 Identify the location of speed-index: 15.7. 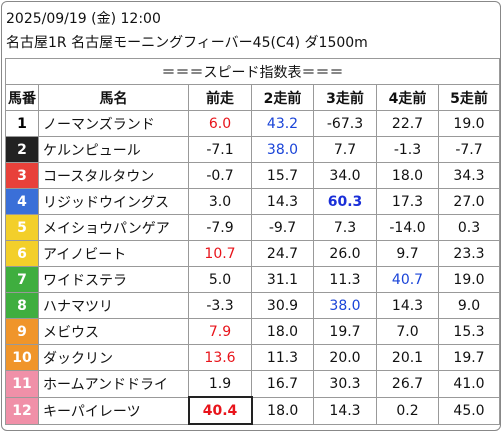
(282, 175).